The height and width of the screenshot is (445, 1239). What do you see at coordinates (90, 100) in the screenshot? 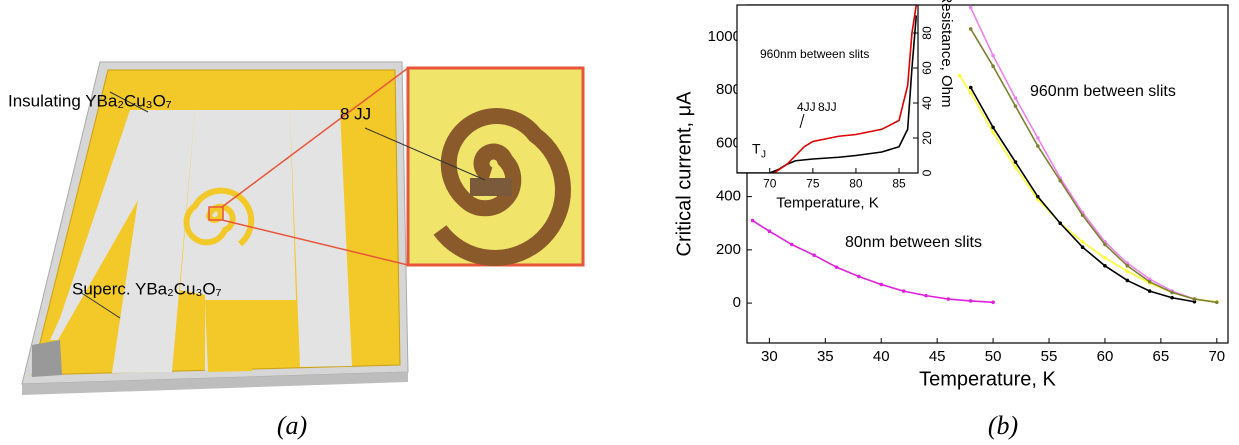
I see `label: Insulating YBa₂Cu₃O₇` at bounding box center [90, 100].